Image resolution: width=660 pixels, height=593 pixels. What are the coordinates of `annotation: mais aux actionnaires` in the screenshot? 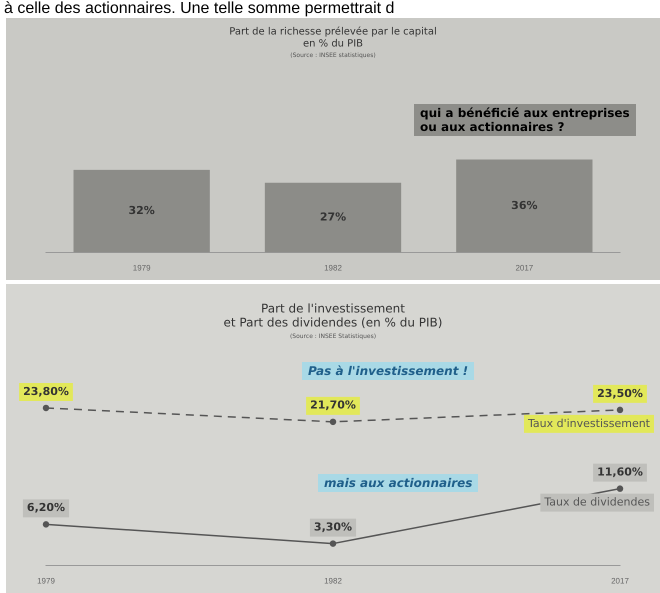 It's located at (398, 483).